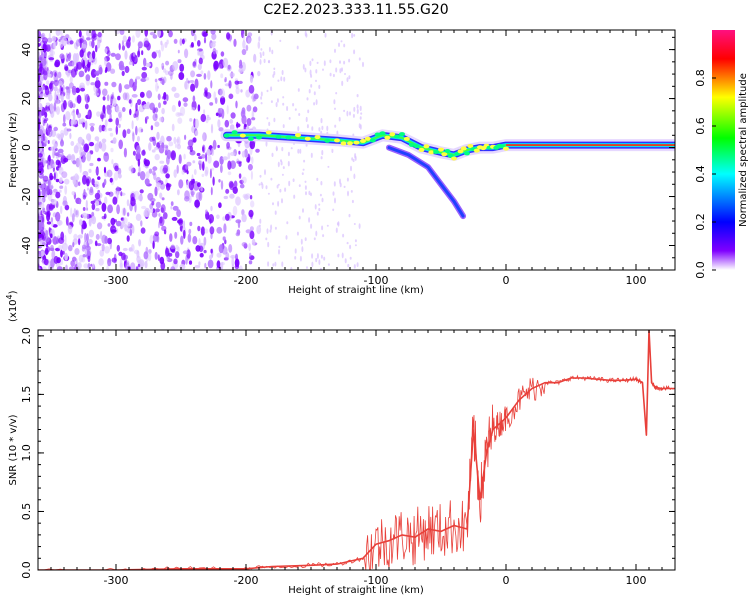 The image size is (750, 600). Describe the element at coordinates (116, 280) in the screenshot. I see `x-tick-label: -300` at that location.